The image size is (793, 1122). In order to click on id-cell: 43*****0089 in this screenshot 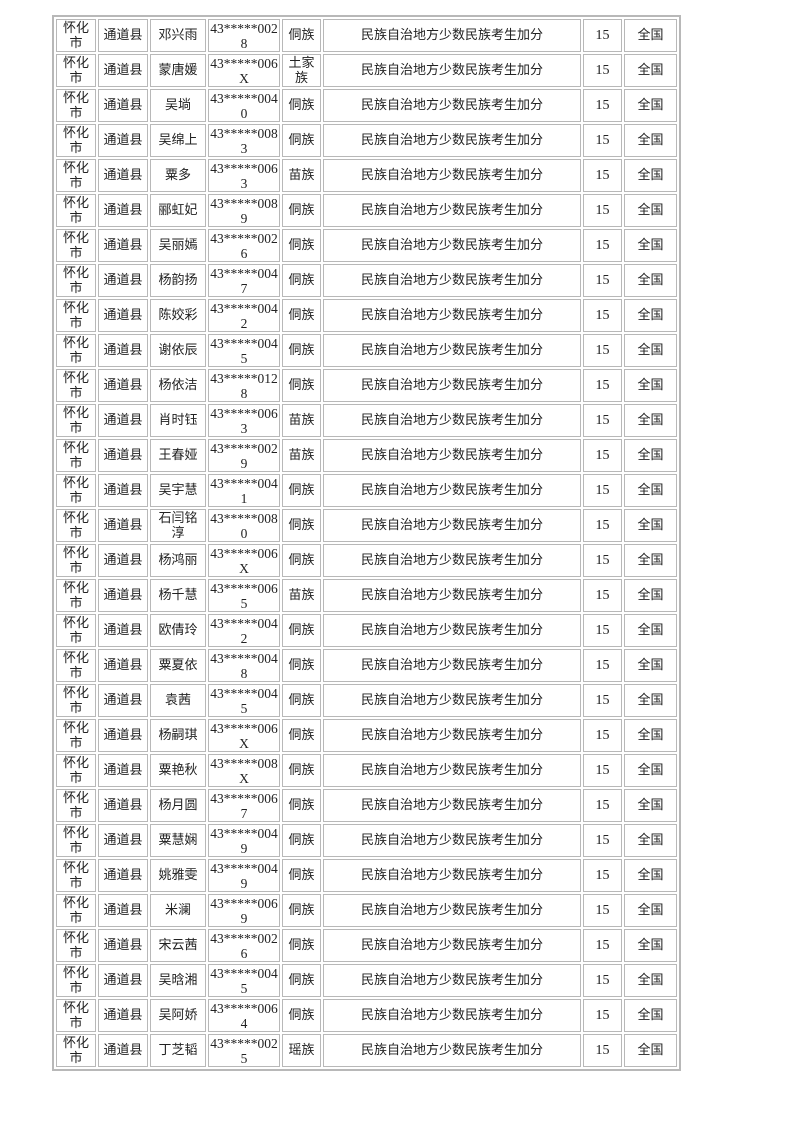, I will do `click(244, 210)`.